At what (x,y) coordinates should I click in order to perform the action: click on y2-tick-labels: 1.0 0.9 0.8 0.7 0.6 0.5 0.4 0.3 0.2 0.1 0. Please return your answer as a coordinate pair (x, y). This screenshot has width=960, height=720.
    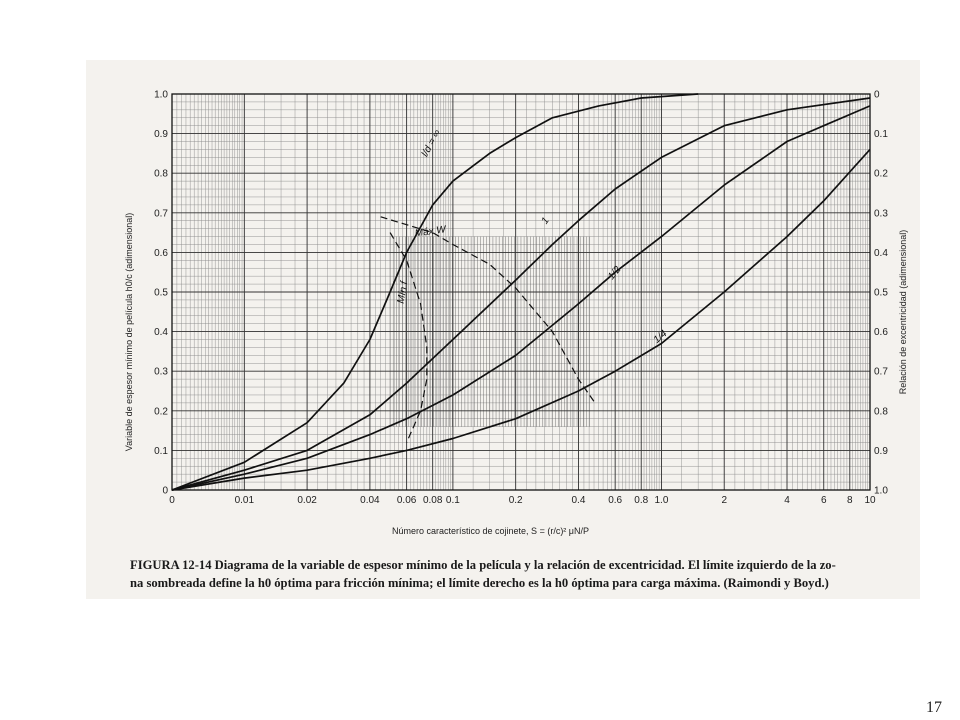
    Looking at the image, I should click on (881, 293).